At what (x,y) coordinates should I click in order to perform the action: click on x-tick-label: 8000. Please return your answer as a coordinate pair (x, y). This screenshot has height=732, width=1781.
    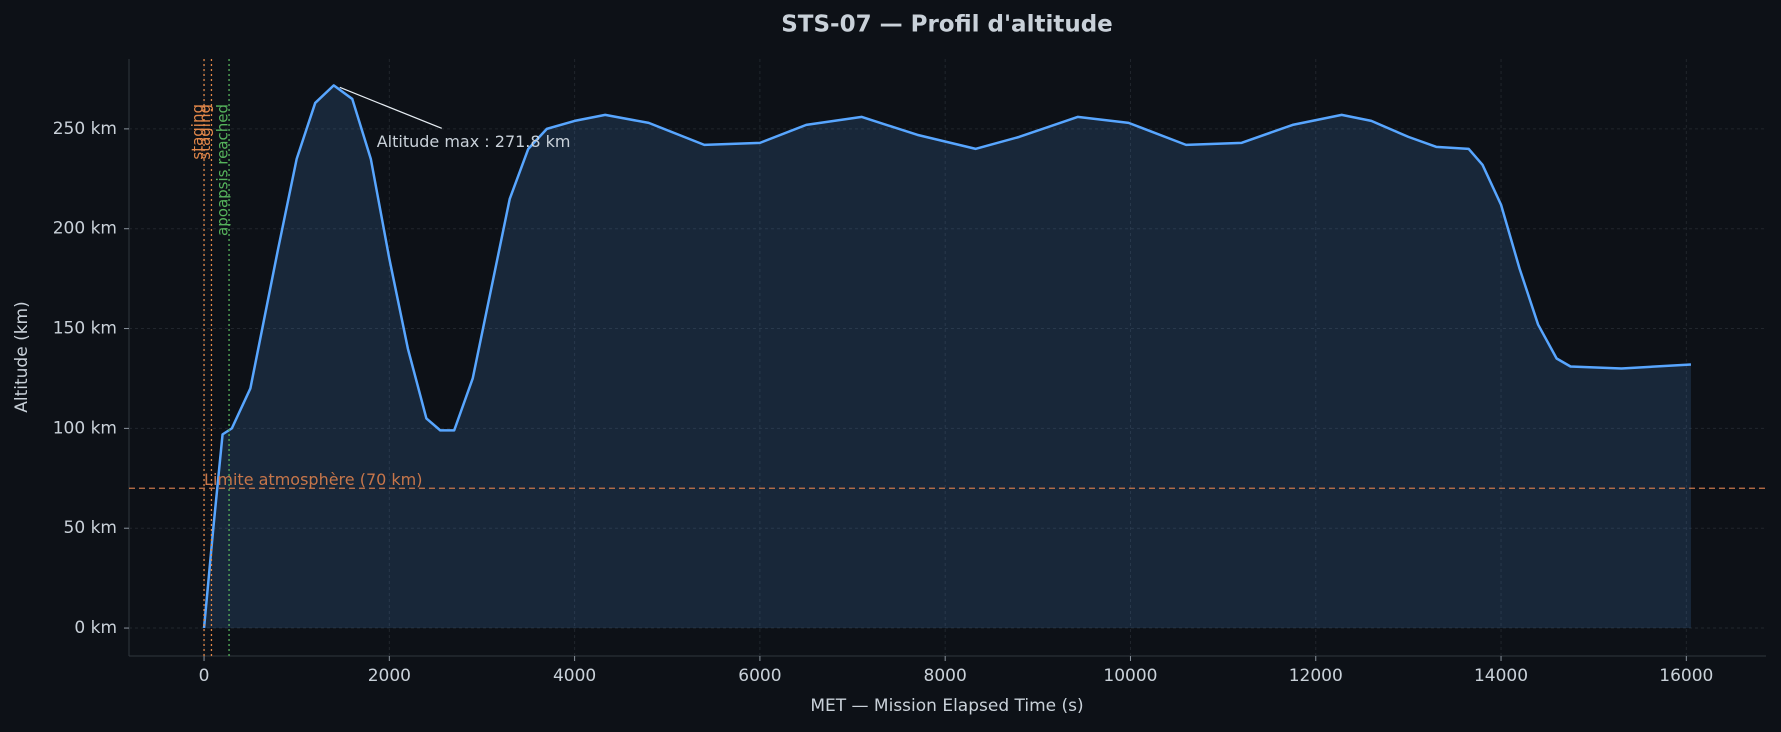
    Looking at the image, I should click on (945, 676).